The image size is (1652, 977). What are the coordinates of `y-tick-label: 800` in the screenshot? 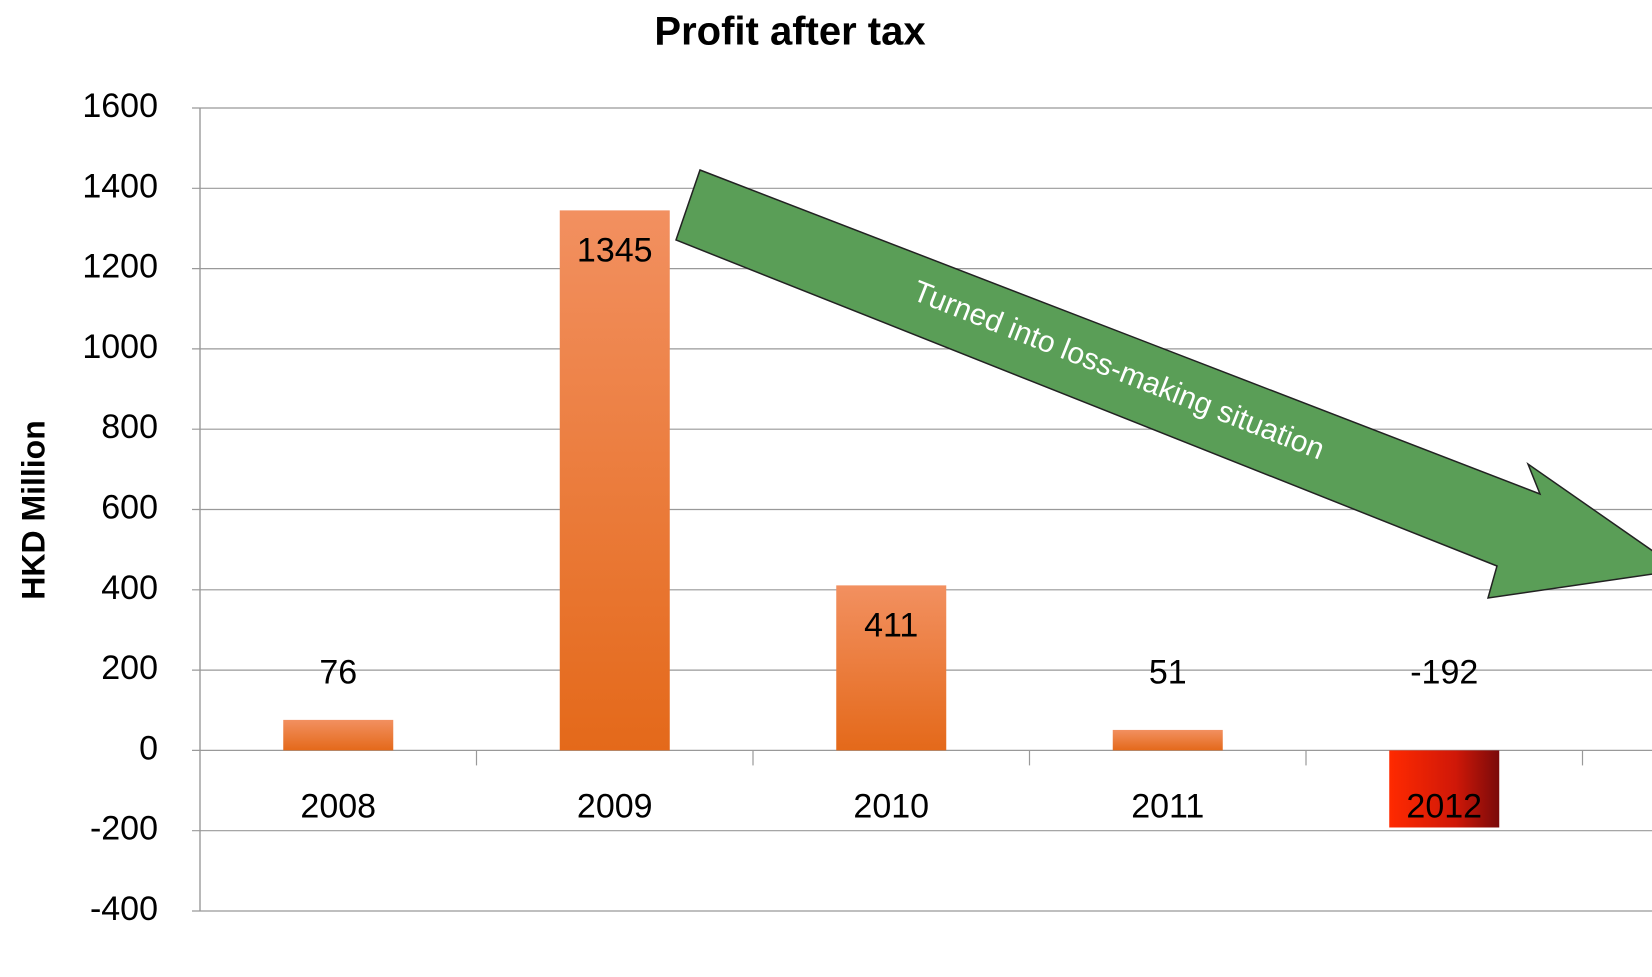 It's located at (129, 427).